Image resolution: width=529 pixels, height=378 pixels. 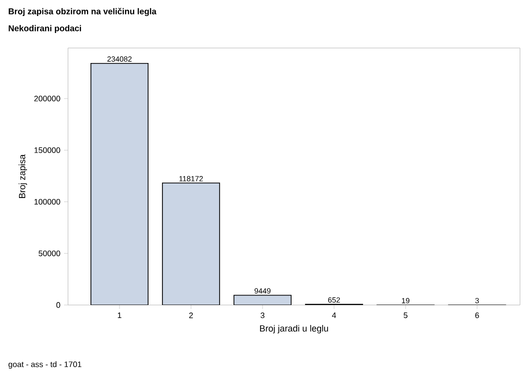 I want to click on x-axis-title: Broj jaradi u leglu, so click(x=294, y=329).